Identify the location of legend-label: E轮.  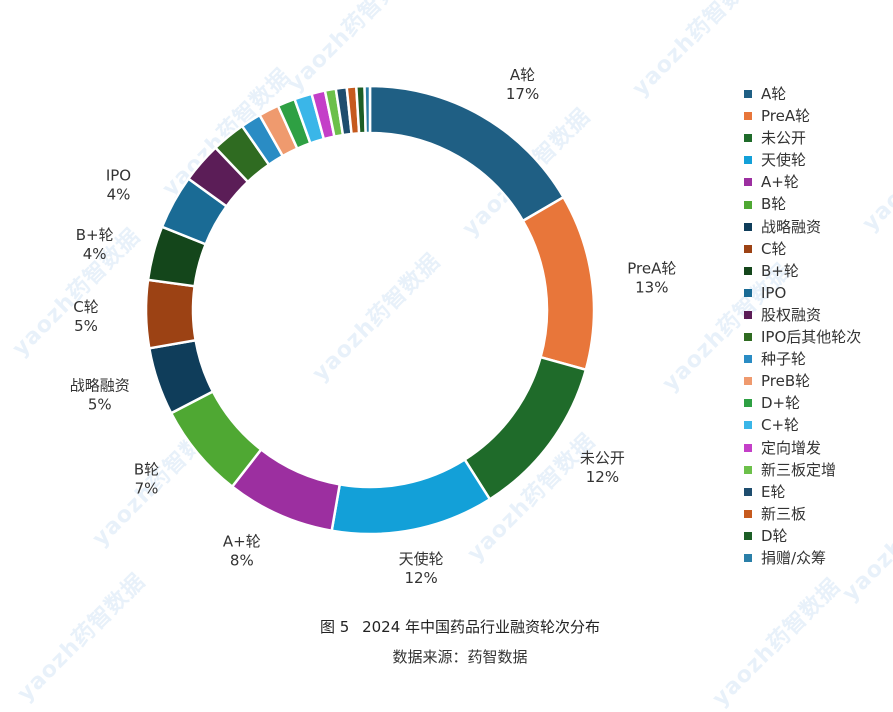
(773, 491).